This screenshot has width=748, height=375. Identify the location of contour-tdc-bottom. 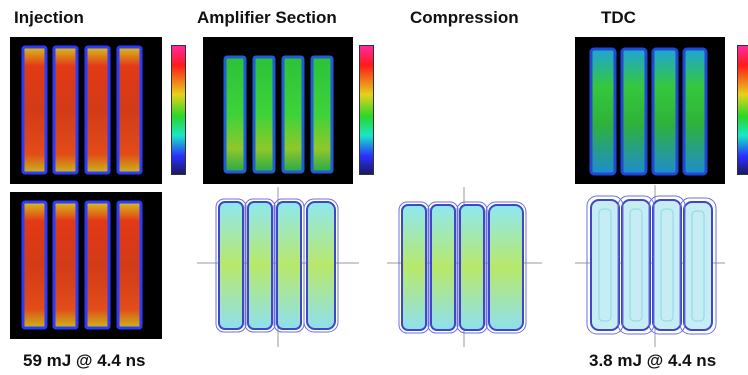
(650, 266).